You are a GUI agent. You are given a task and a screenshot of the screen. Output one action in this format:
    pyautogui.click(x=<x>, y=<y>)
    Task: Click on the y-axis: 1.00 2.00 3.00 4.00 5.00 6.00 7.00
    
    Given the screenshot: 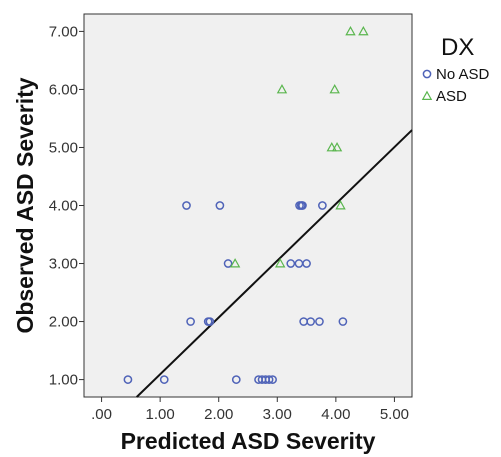 What is the action you would take?
    pyautogui.click(x=66, y=205)
    